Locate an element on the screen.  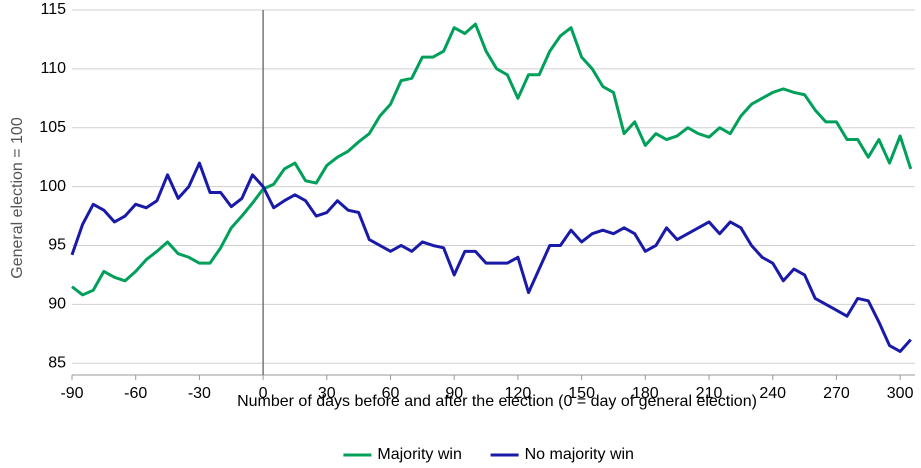
x-tick-label: 270 is located at coordinates (836, 393).